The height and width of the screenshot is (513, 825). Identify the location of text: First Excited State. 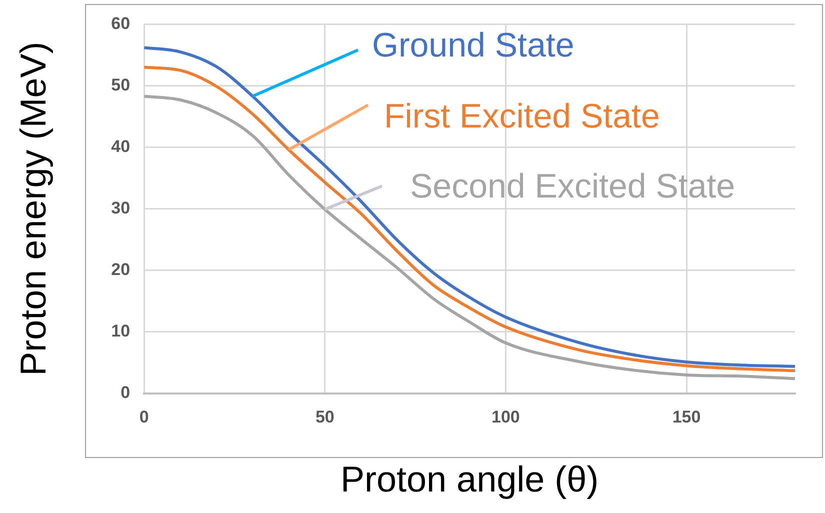
(522, 116).